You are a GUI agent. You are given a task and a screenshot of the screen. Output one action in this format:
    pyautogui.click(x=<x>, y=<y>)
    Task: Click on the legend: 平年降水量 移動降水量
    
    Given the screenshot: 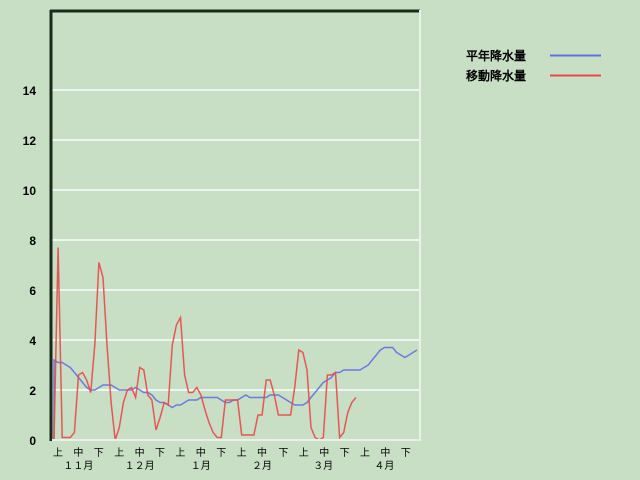 What is the action you would take?
    pyautogui.click(x=533, y=65)
    